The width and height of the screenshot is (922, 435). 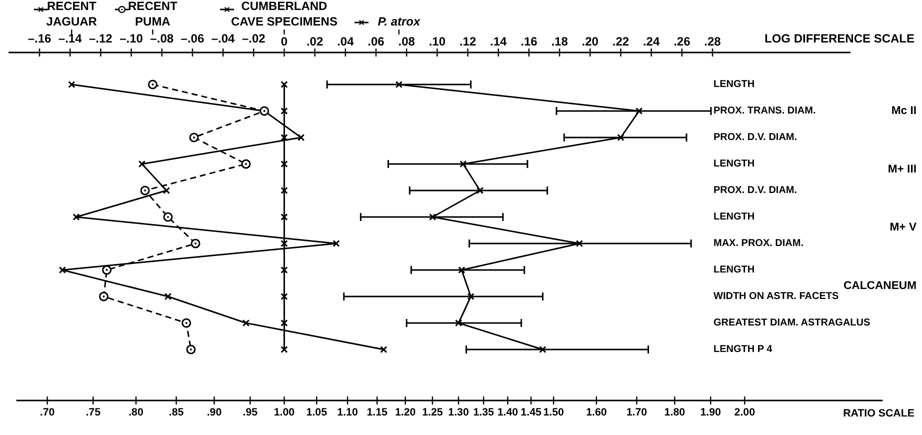 What do you see at coordinates (317, 412) in the screenshot?
I see `x2-tick-label: 1.05` at bounding box center [317, 412].